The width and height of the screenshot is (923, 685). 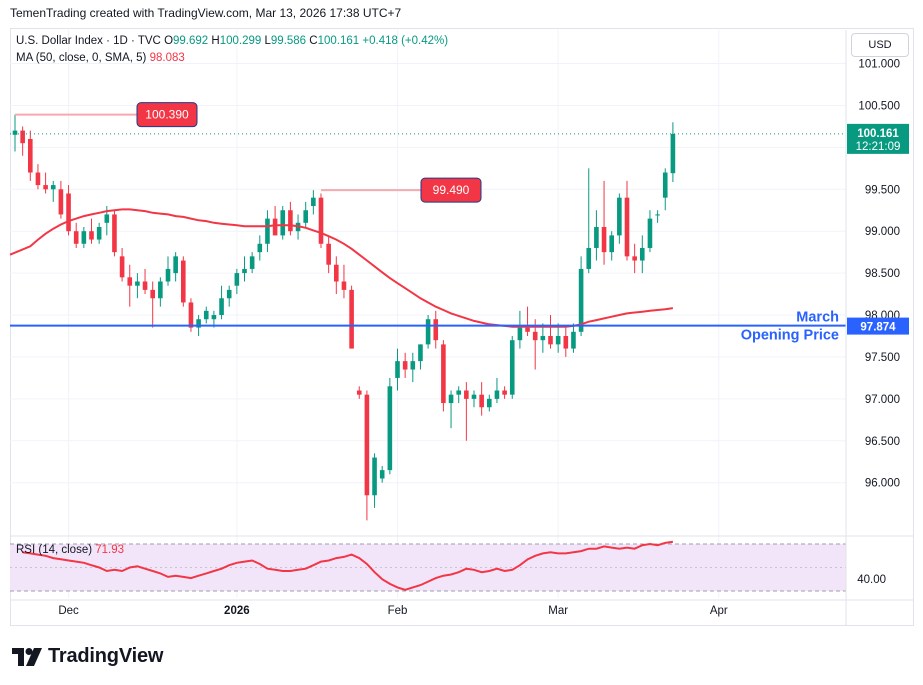 I want to click on symbol-name: U.S. Dollar Index · 1D · TVC, so click(x=88, y=41).